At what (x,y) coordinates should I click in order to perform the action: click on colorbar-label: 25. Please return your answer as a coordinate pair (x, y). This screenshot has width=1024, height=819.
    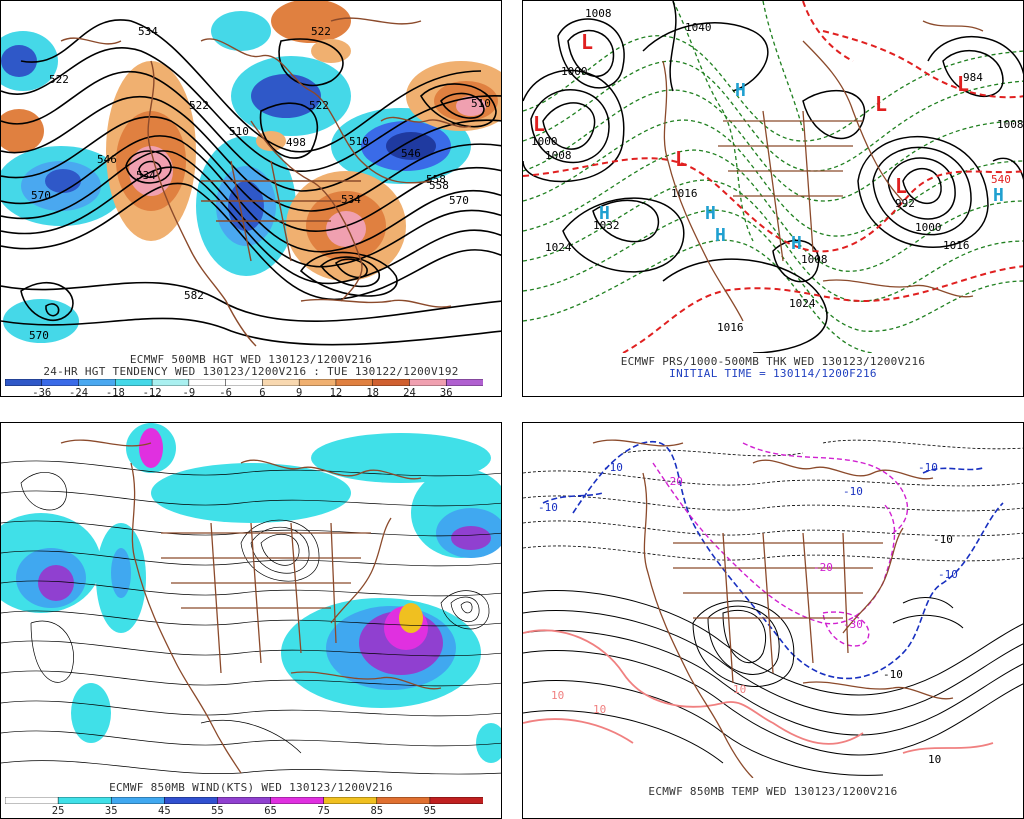
    Looking at the image, I should click on (58, 811).